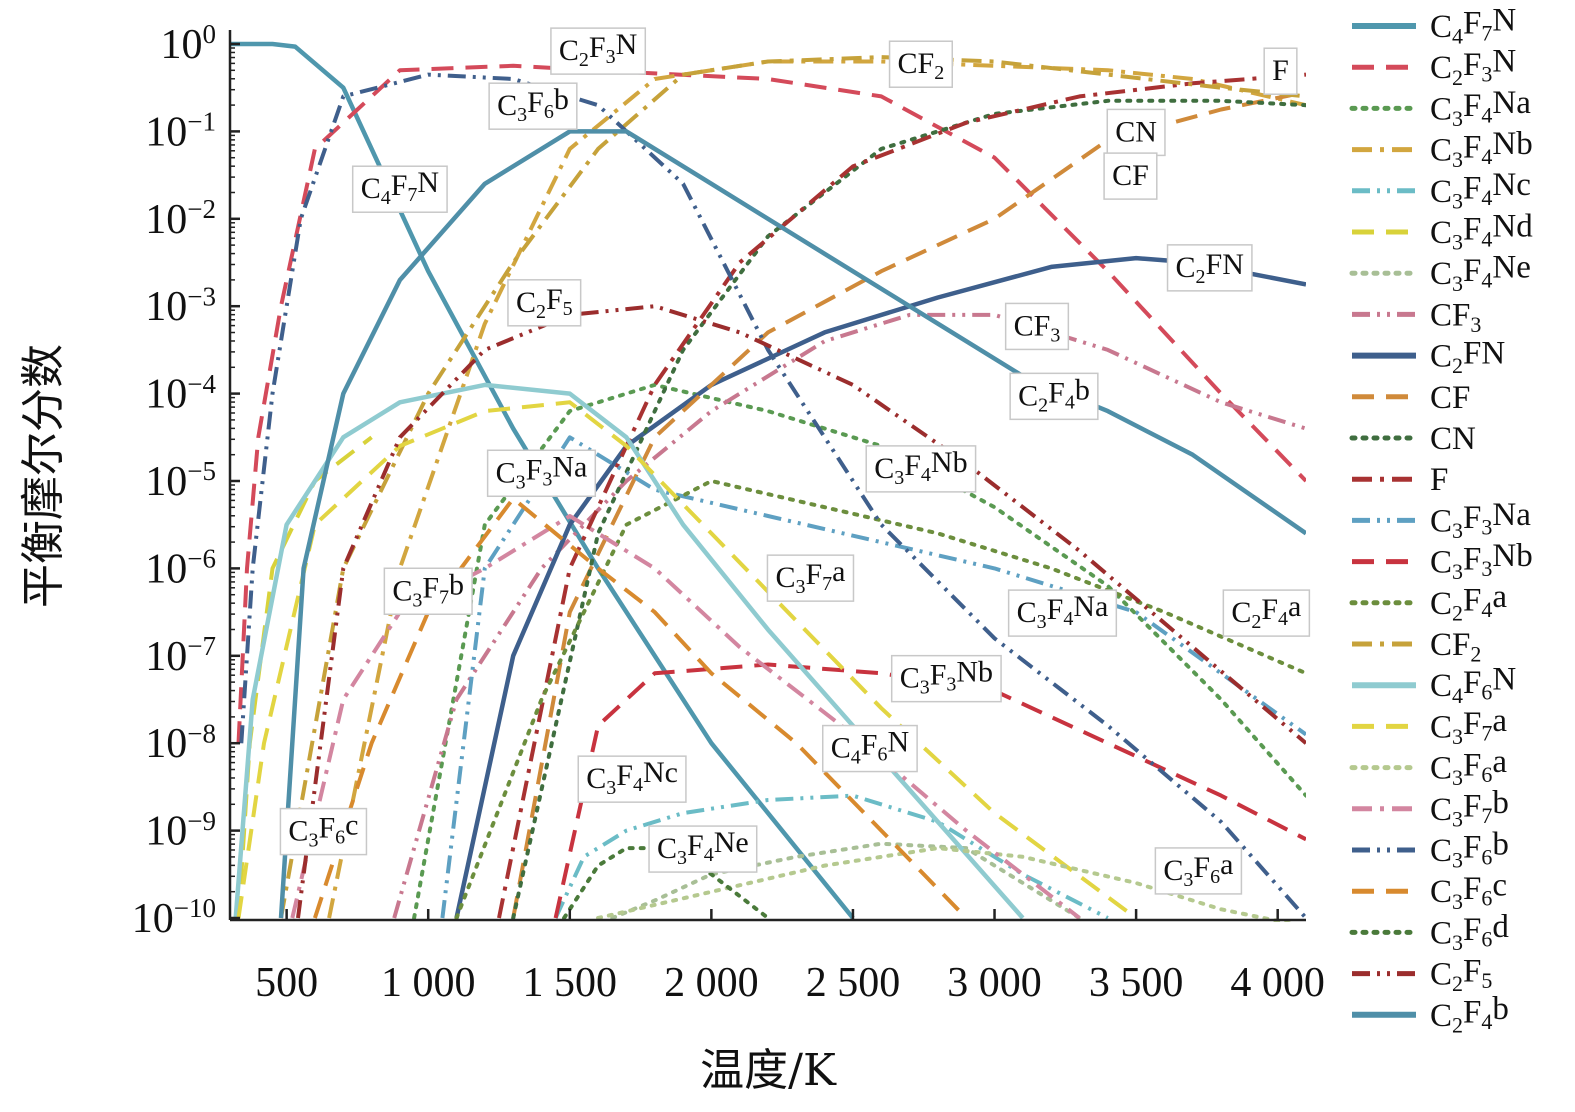 The height and width of the screenshot is (1112, 1575). I want to click on y-tick-label-7: 10⁻⁷, so click(180, 655).